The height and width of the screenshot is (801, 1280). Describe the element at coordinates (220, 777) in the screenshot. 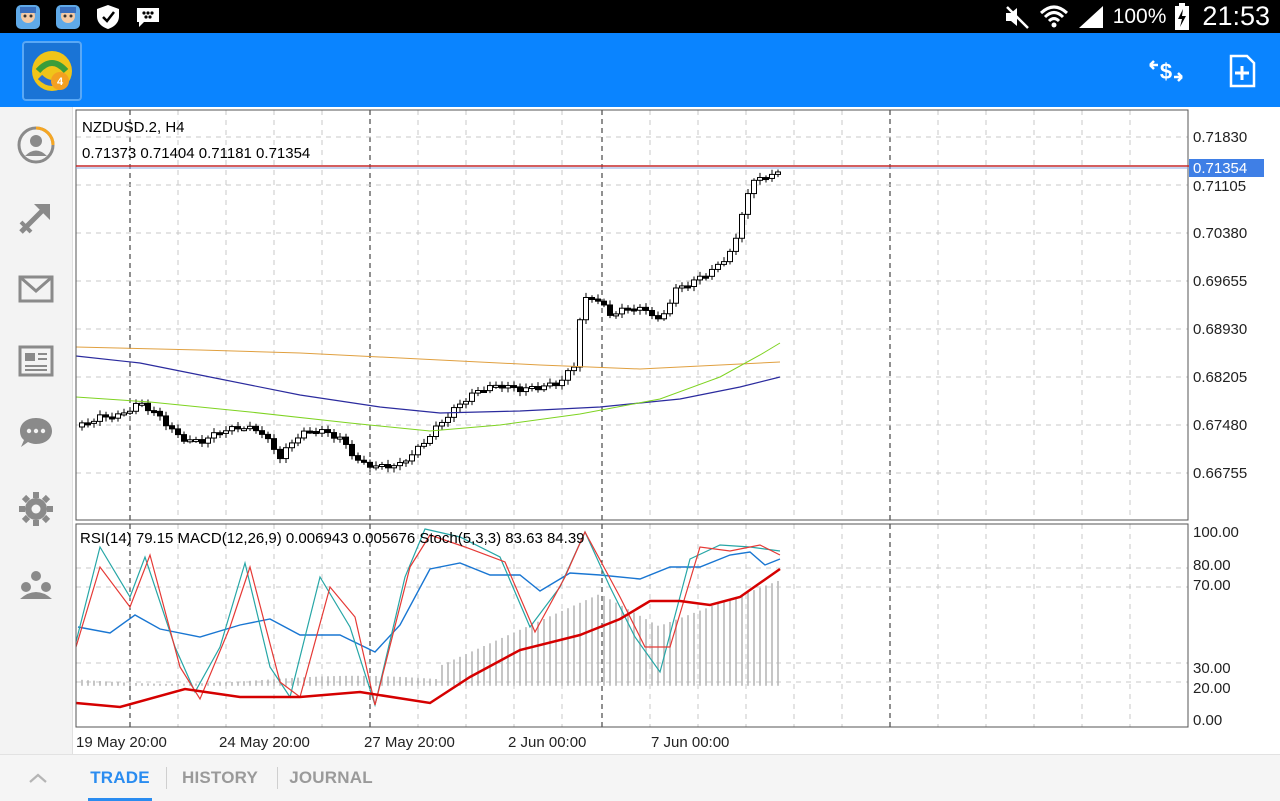

I see `tab-history: HISTORY` at that location.